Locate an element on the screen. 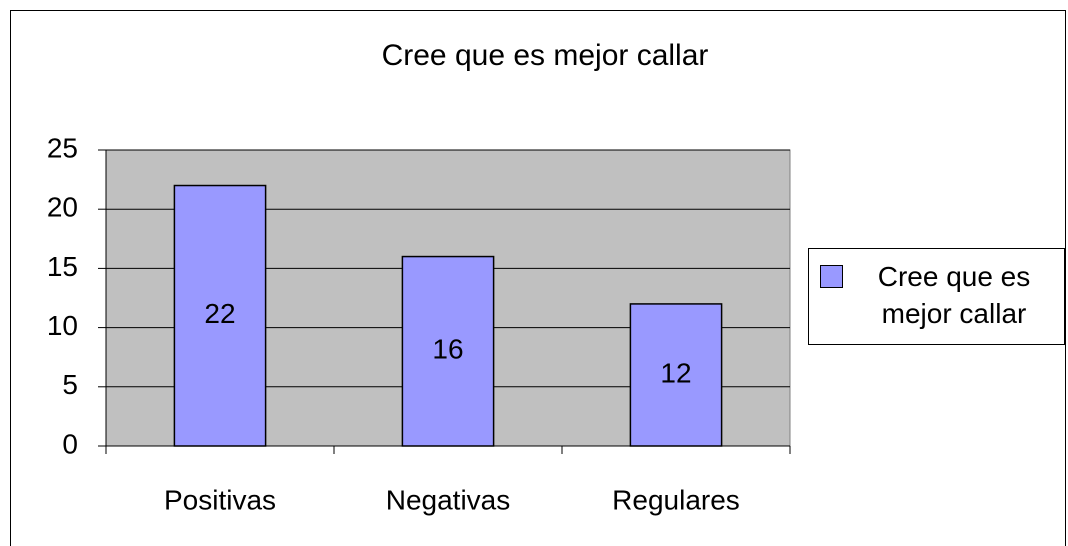 This screenshot has width=1068, height=546. x-tick-label: Negativas is located at coordinates (448, 499).